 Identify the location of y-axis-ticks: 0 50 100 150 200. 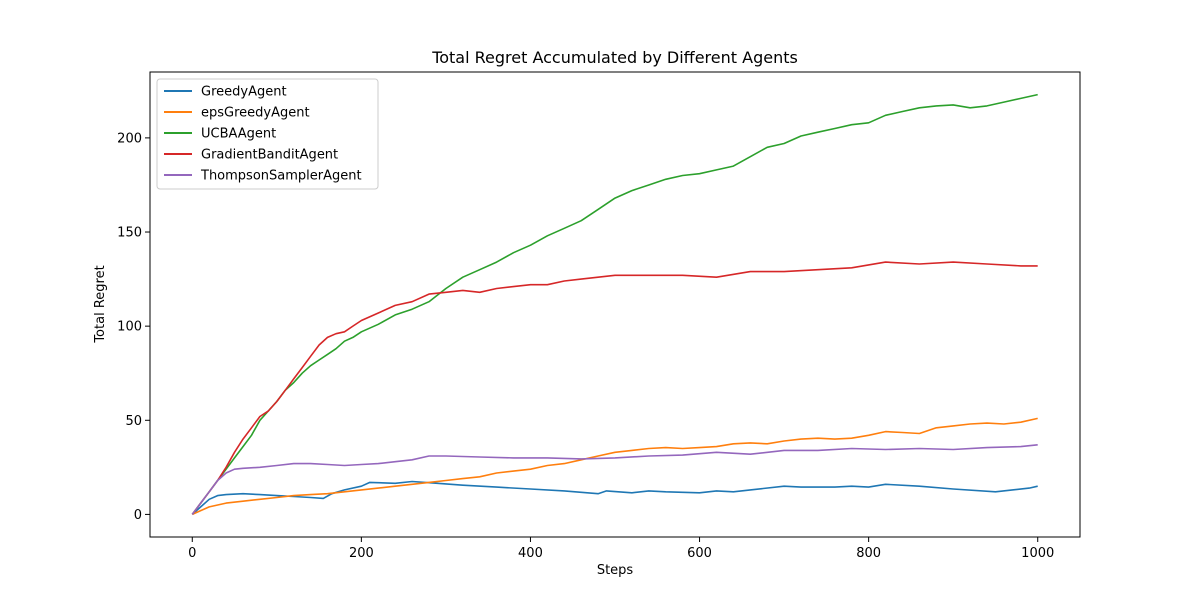
(133, 327).